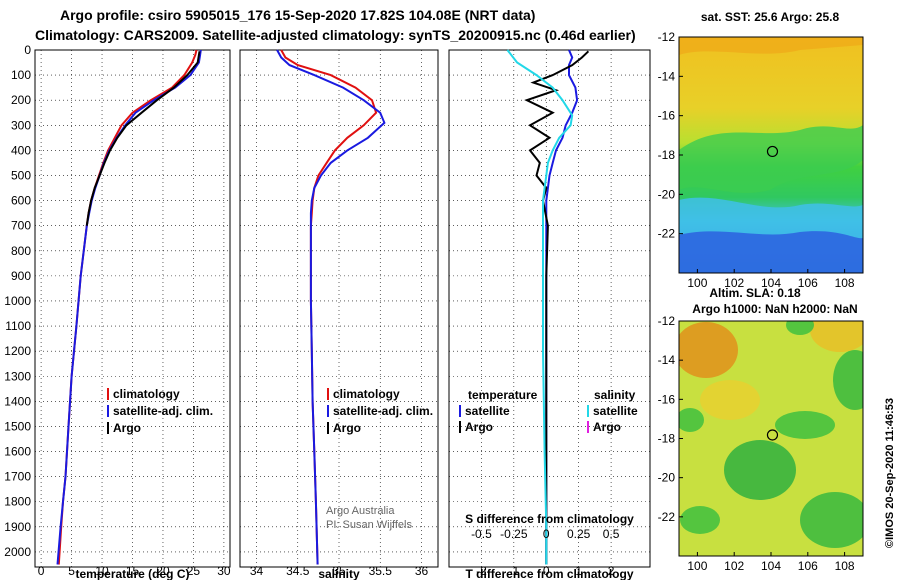 The width and height of the screenshot is (900, 580). Describe the element at coordinates (21, 175) in the screenshot. I see `y-tick-label: 500` at that location.